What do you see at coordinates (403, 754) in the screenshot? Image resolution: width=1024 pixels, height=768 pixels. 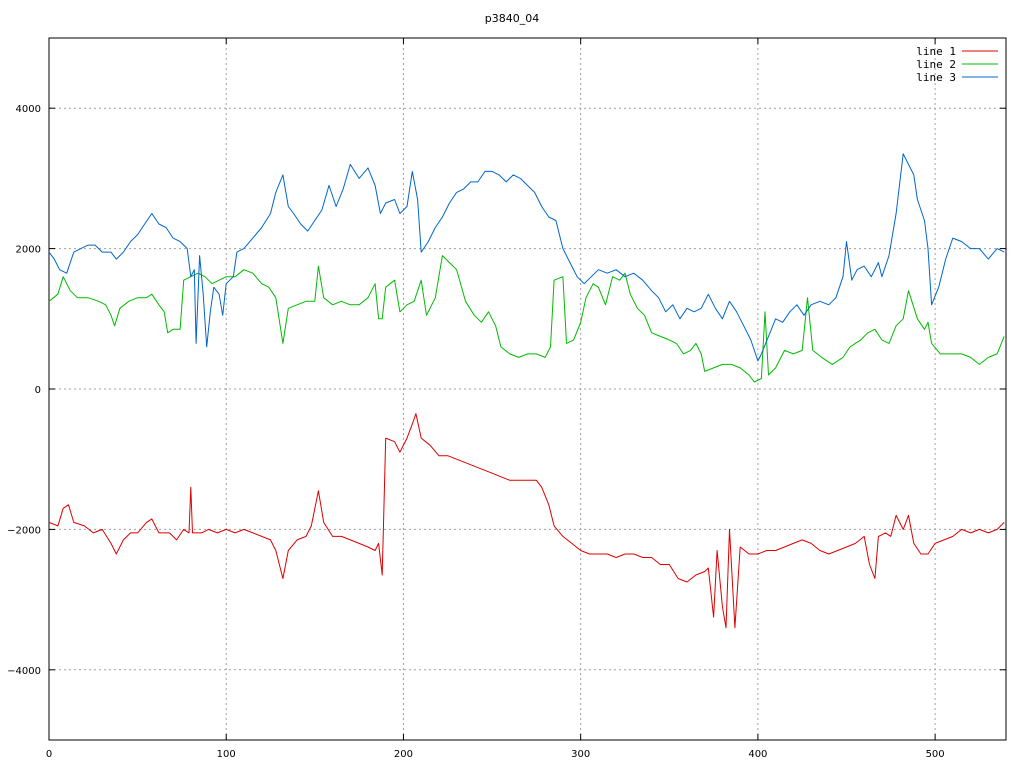 I see `x-tick-label: 200` at bounding box center [403, 754].